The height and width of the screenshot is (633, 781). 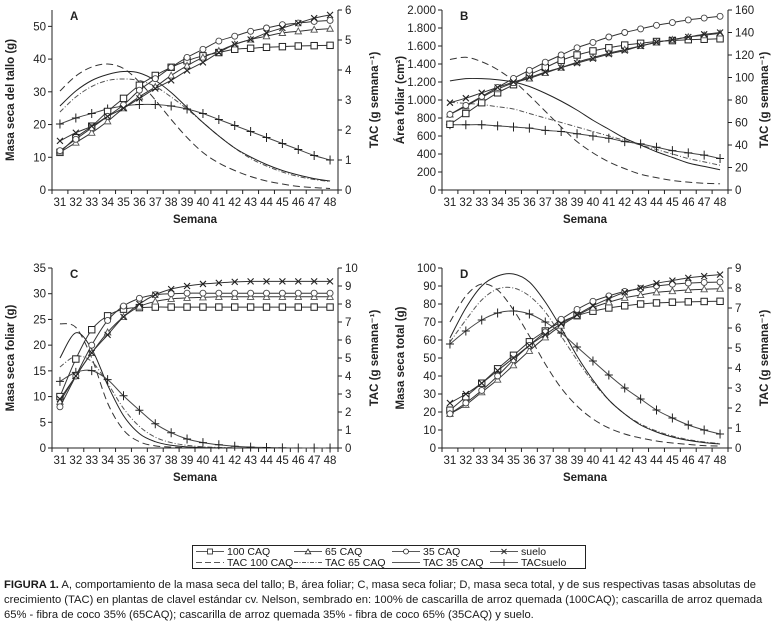 What do you see at coordinates (308, 562) in the screenshot?
I see `legend-swatch-dash-dot` at bounding box center [308, 562].